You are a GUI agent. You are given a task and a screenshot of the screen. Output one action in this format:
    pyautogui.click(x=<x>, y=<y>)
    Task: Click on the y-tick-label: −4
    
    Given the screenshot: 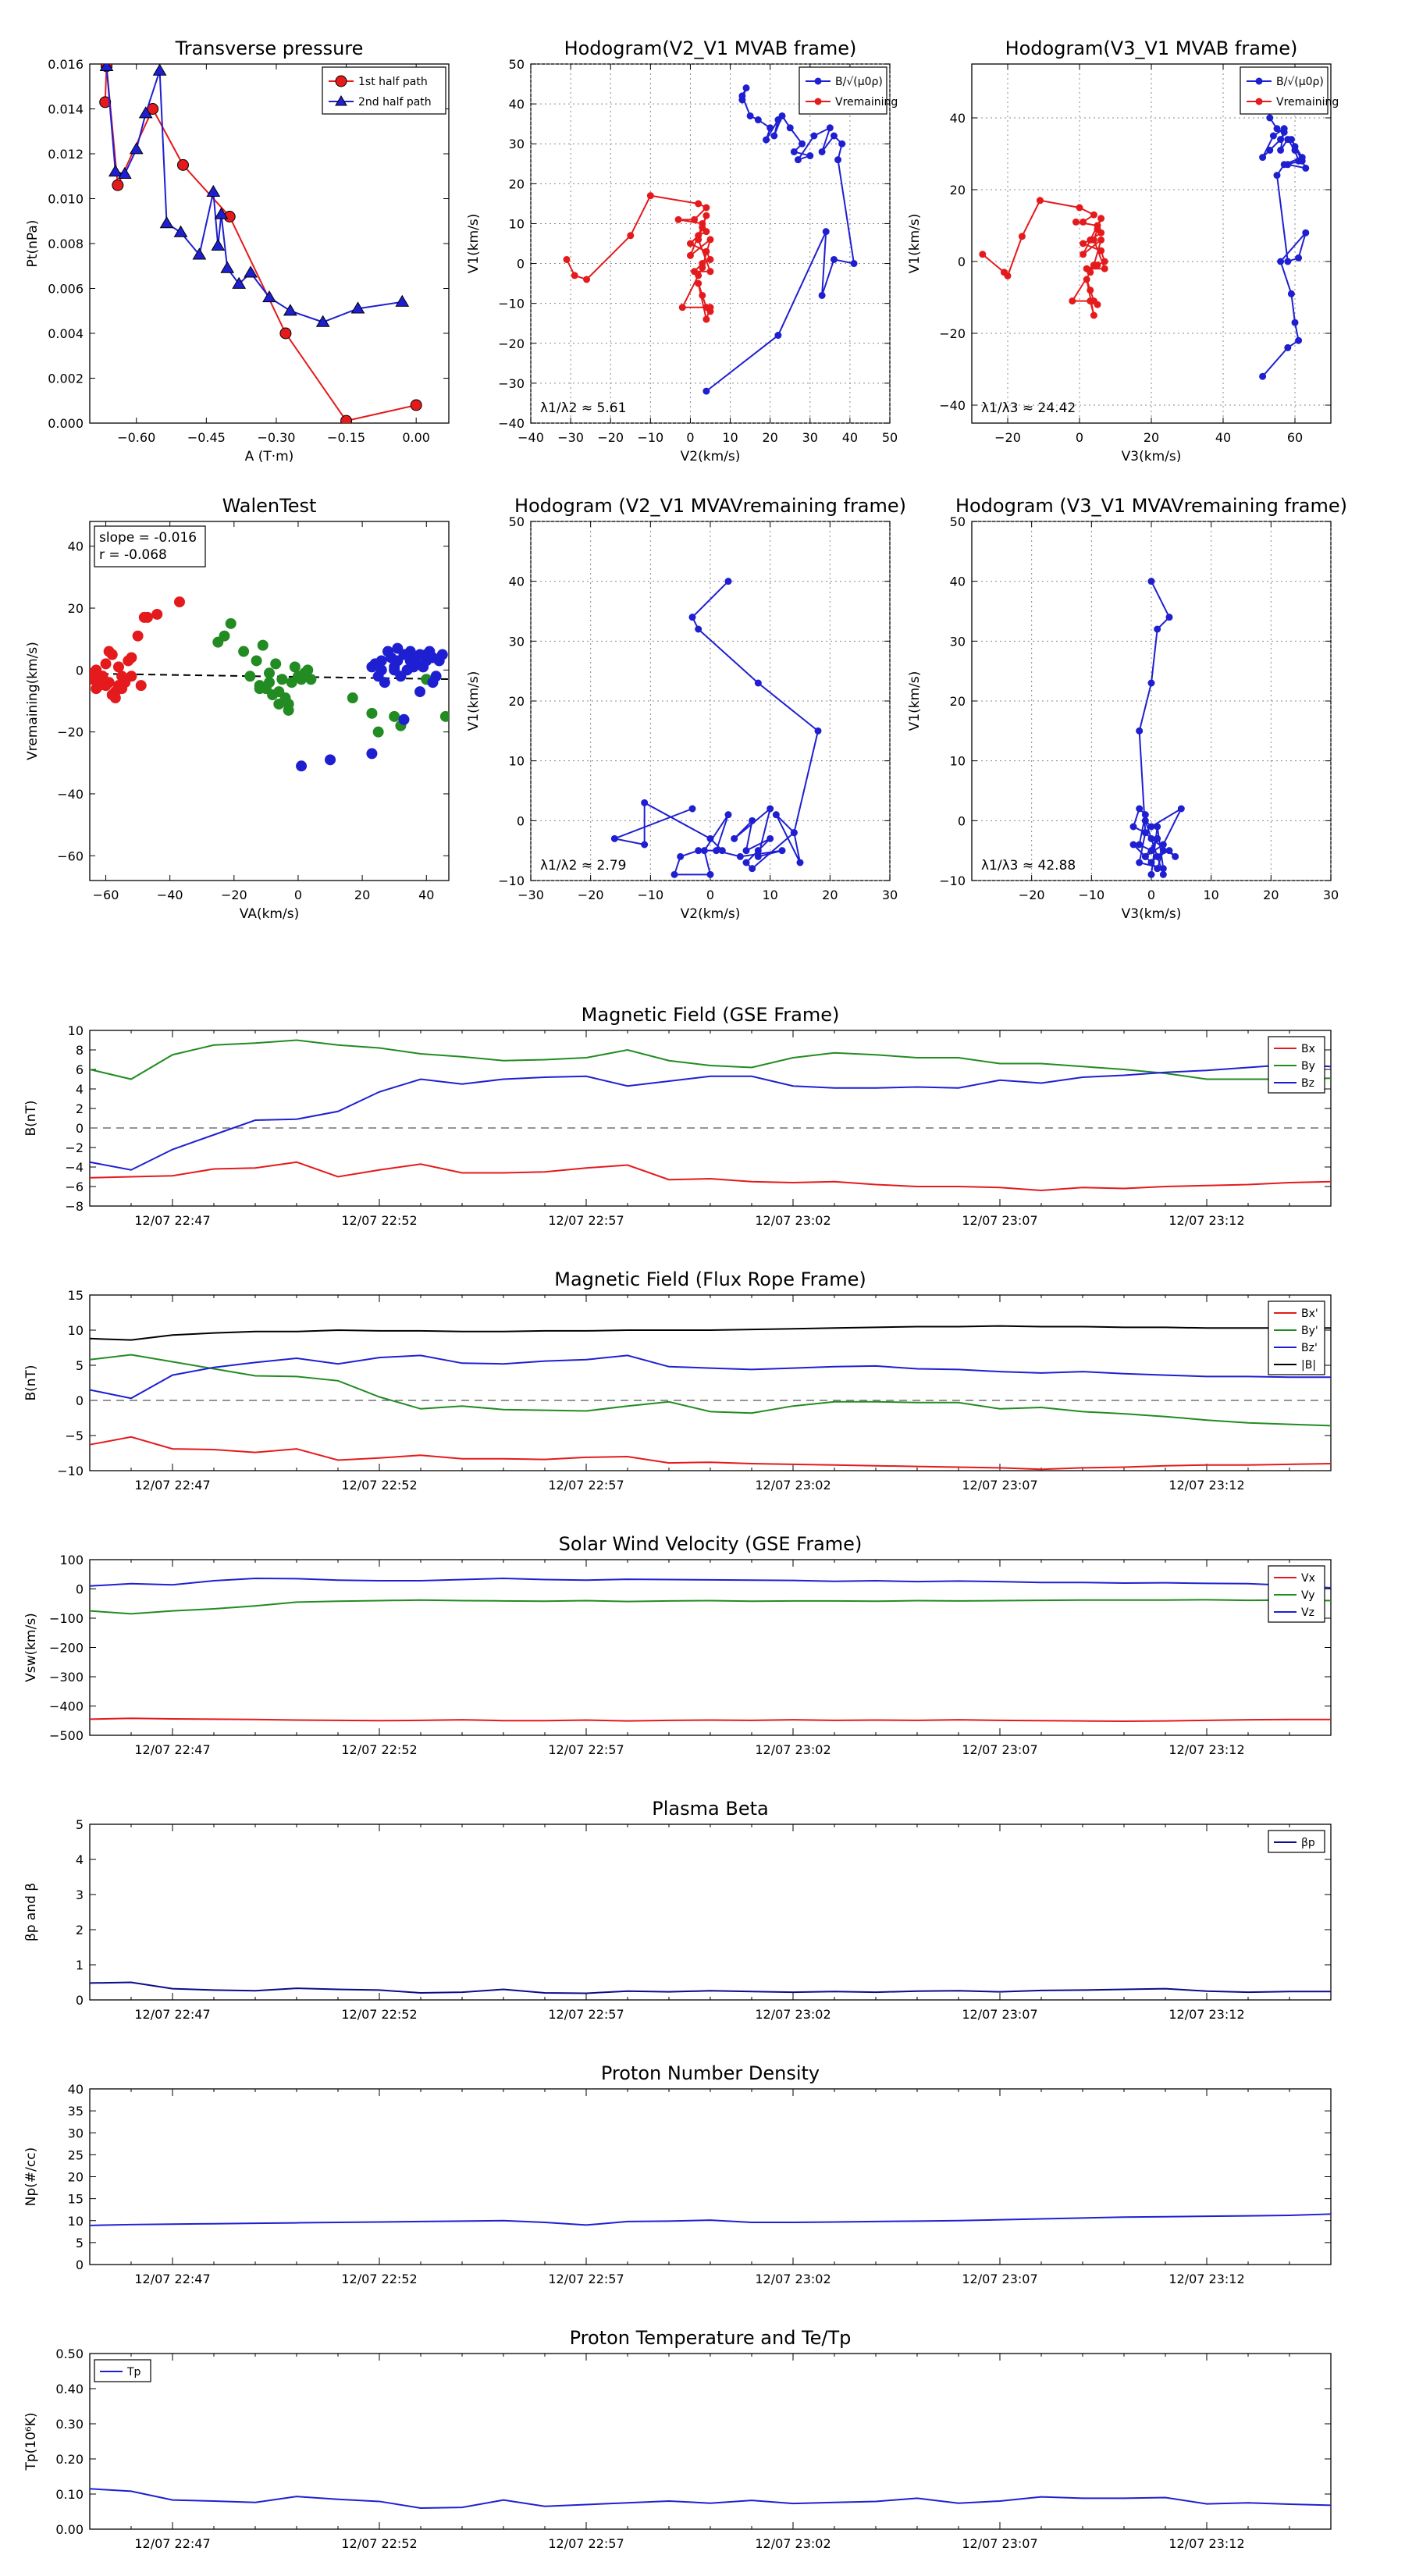 What is the action you would take?
    pyautogui.click(x=74, y=1167)
    